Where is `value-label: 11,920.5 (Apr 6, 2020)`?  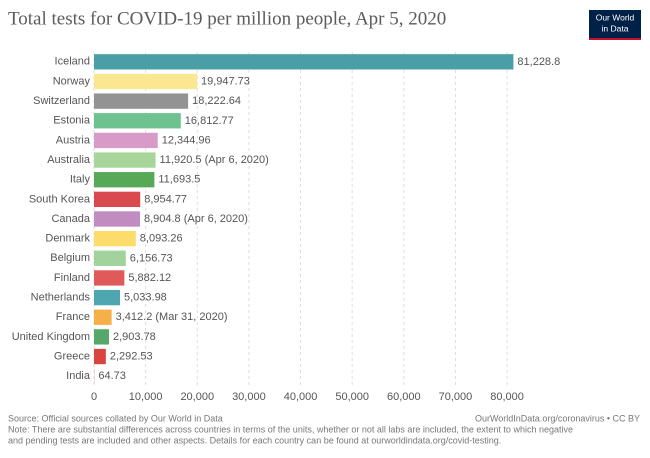 value-label: 11,920.5 (Apr 6, 2020) is located at coordinates (214, 160).